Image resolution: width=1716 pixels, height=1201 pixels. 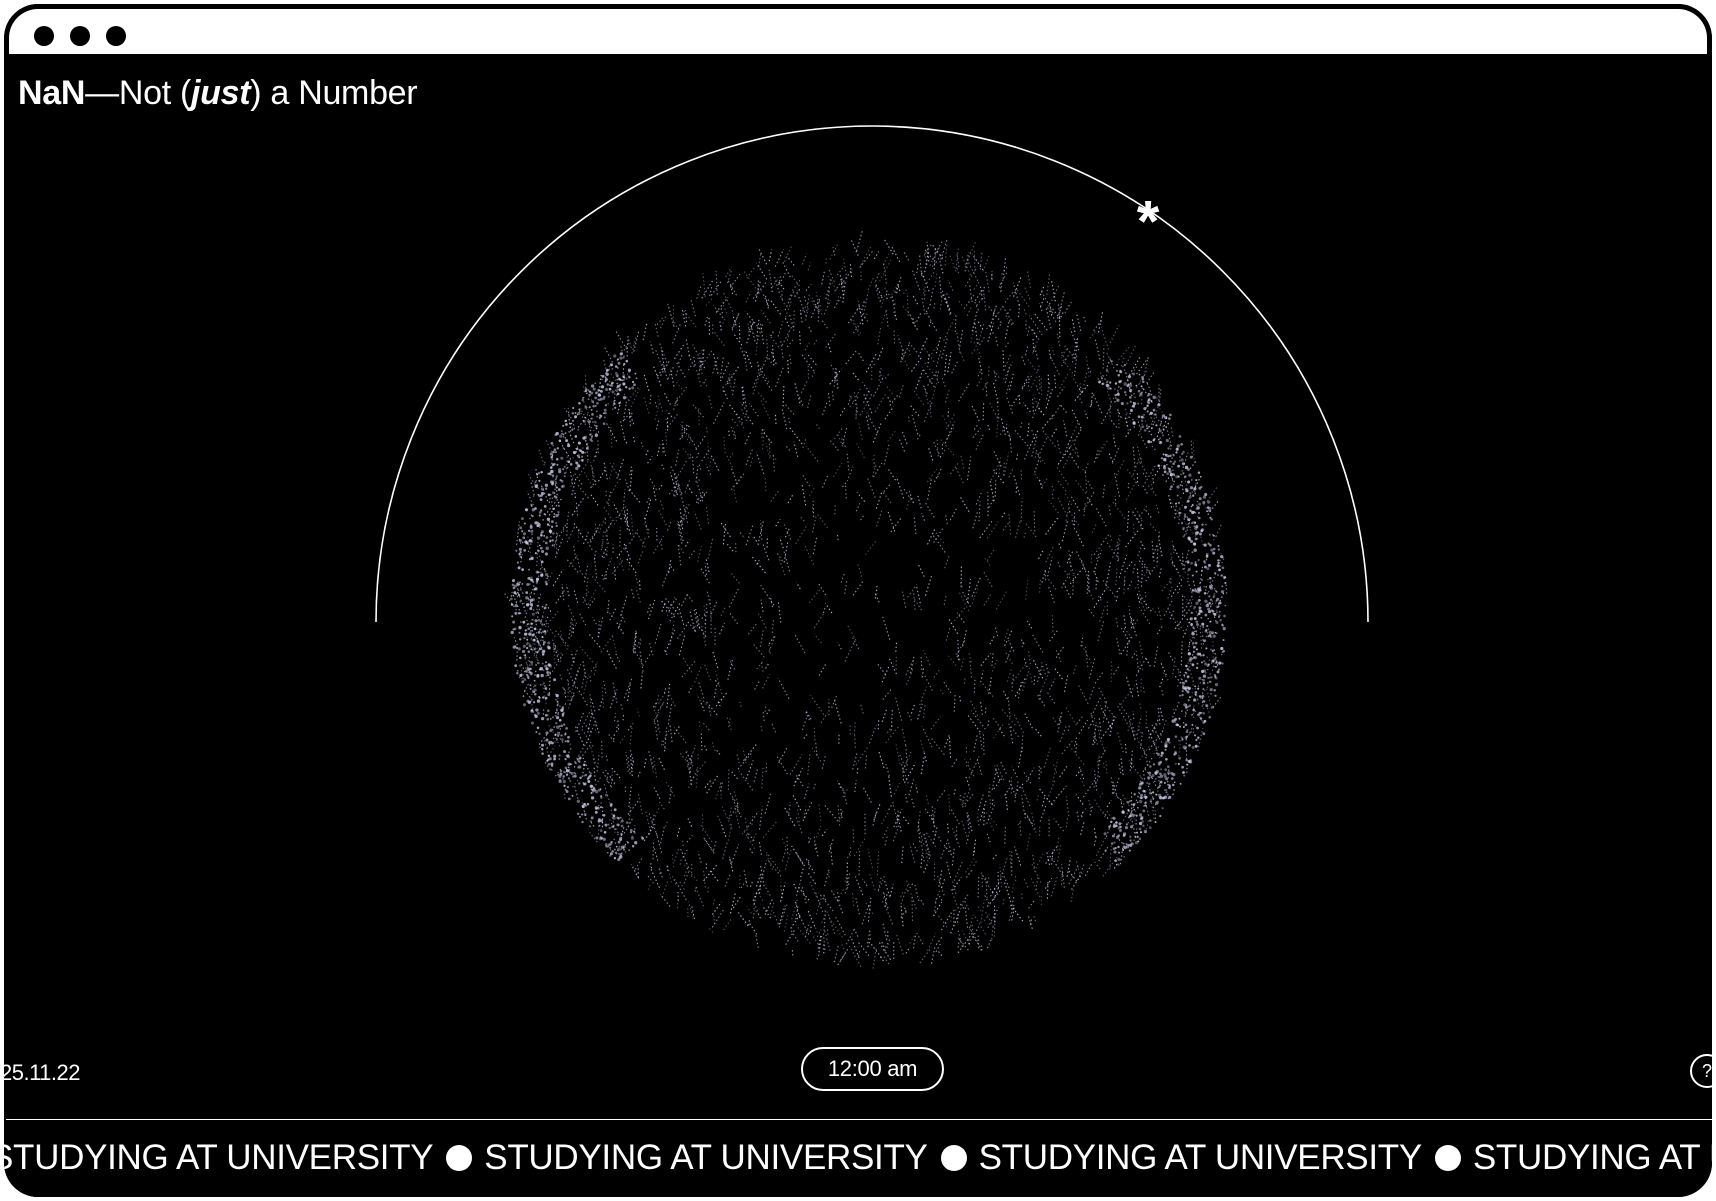 I want to click on time-button: 12:00 am, so click(x=872, y=1069).